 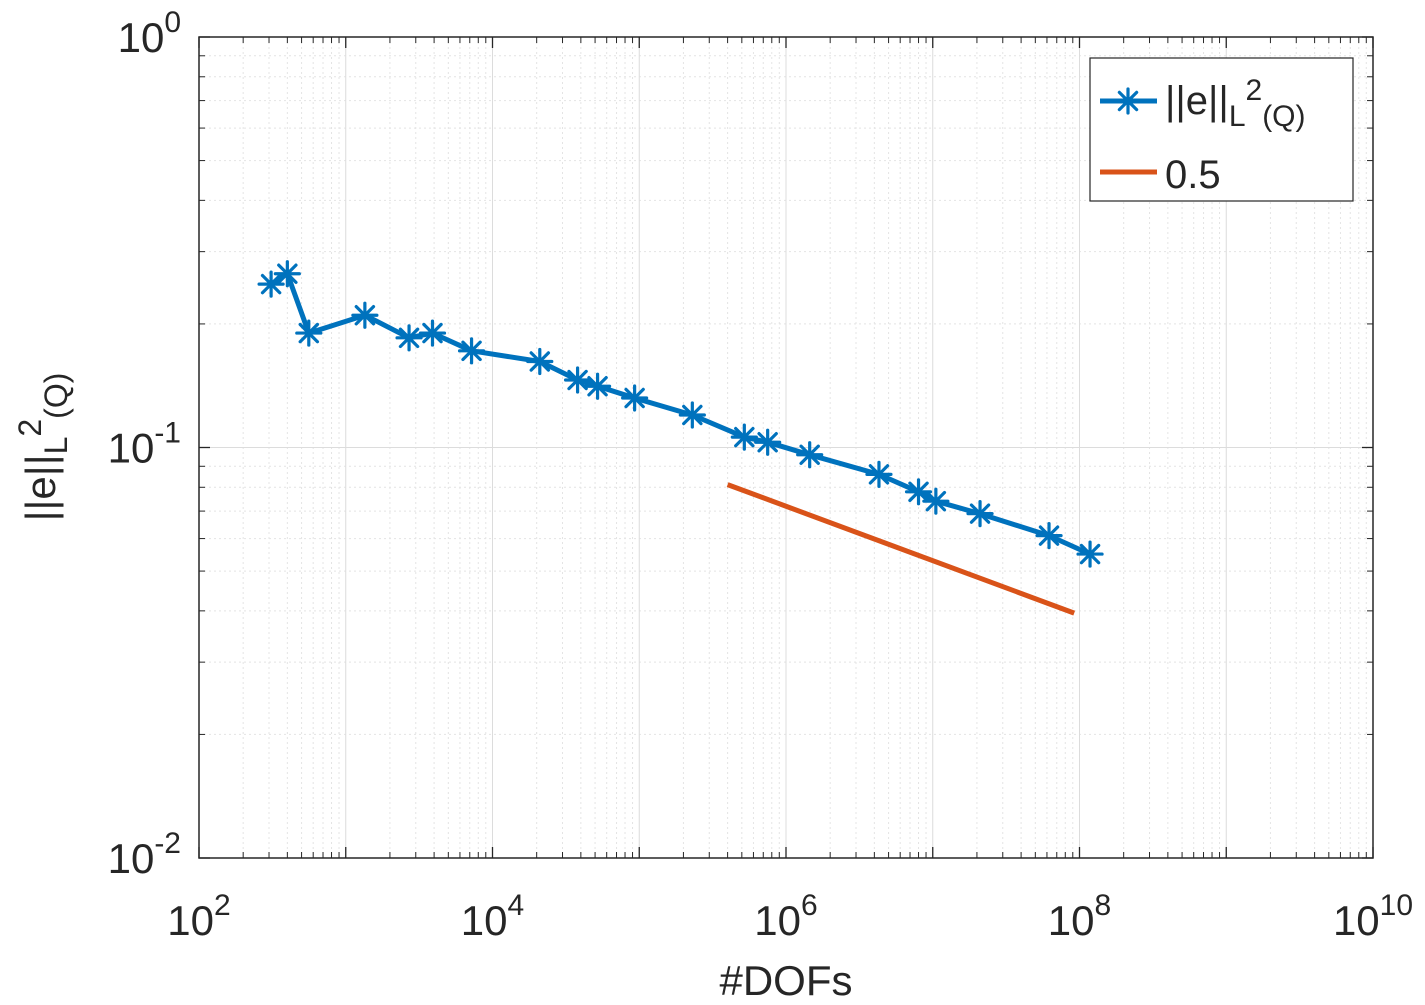 What do you see at coordinates (1283, 116) in the screenshot?
I see `legend-label-error-tail: (Q)` at bounding box center [1283, 116].